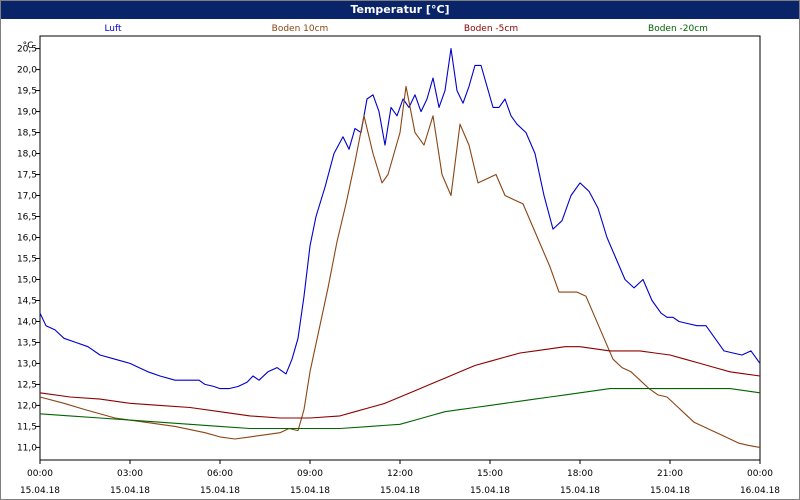 This screenshot has width=800, height=500. What do you see at coordinates (760, 491) in the screenshot?
I see `x-tick-date-label: 16.04.18` at bounding box center [760, 491].